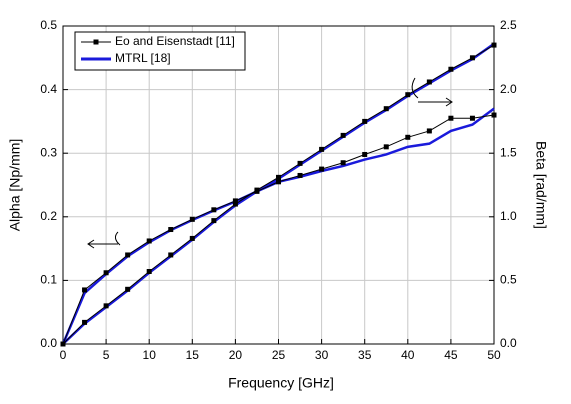 Image resolution: width=571 pixels, height=404 pixels. What do you see at coordinates (106, 355) in the screenshot?
I see `x-tick-label: 5` at bounding box center [106, 355].